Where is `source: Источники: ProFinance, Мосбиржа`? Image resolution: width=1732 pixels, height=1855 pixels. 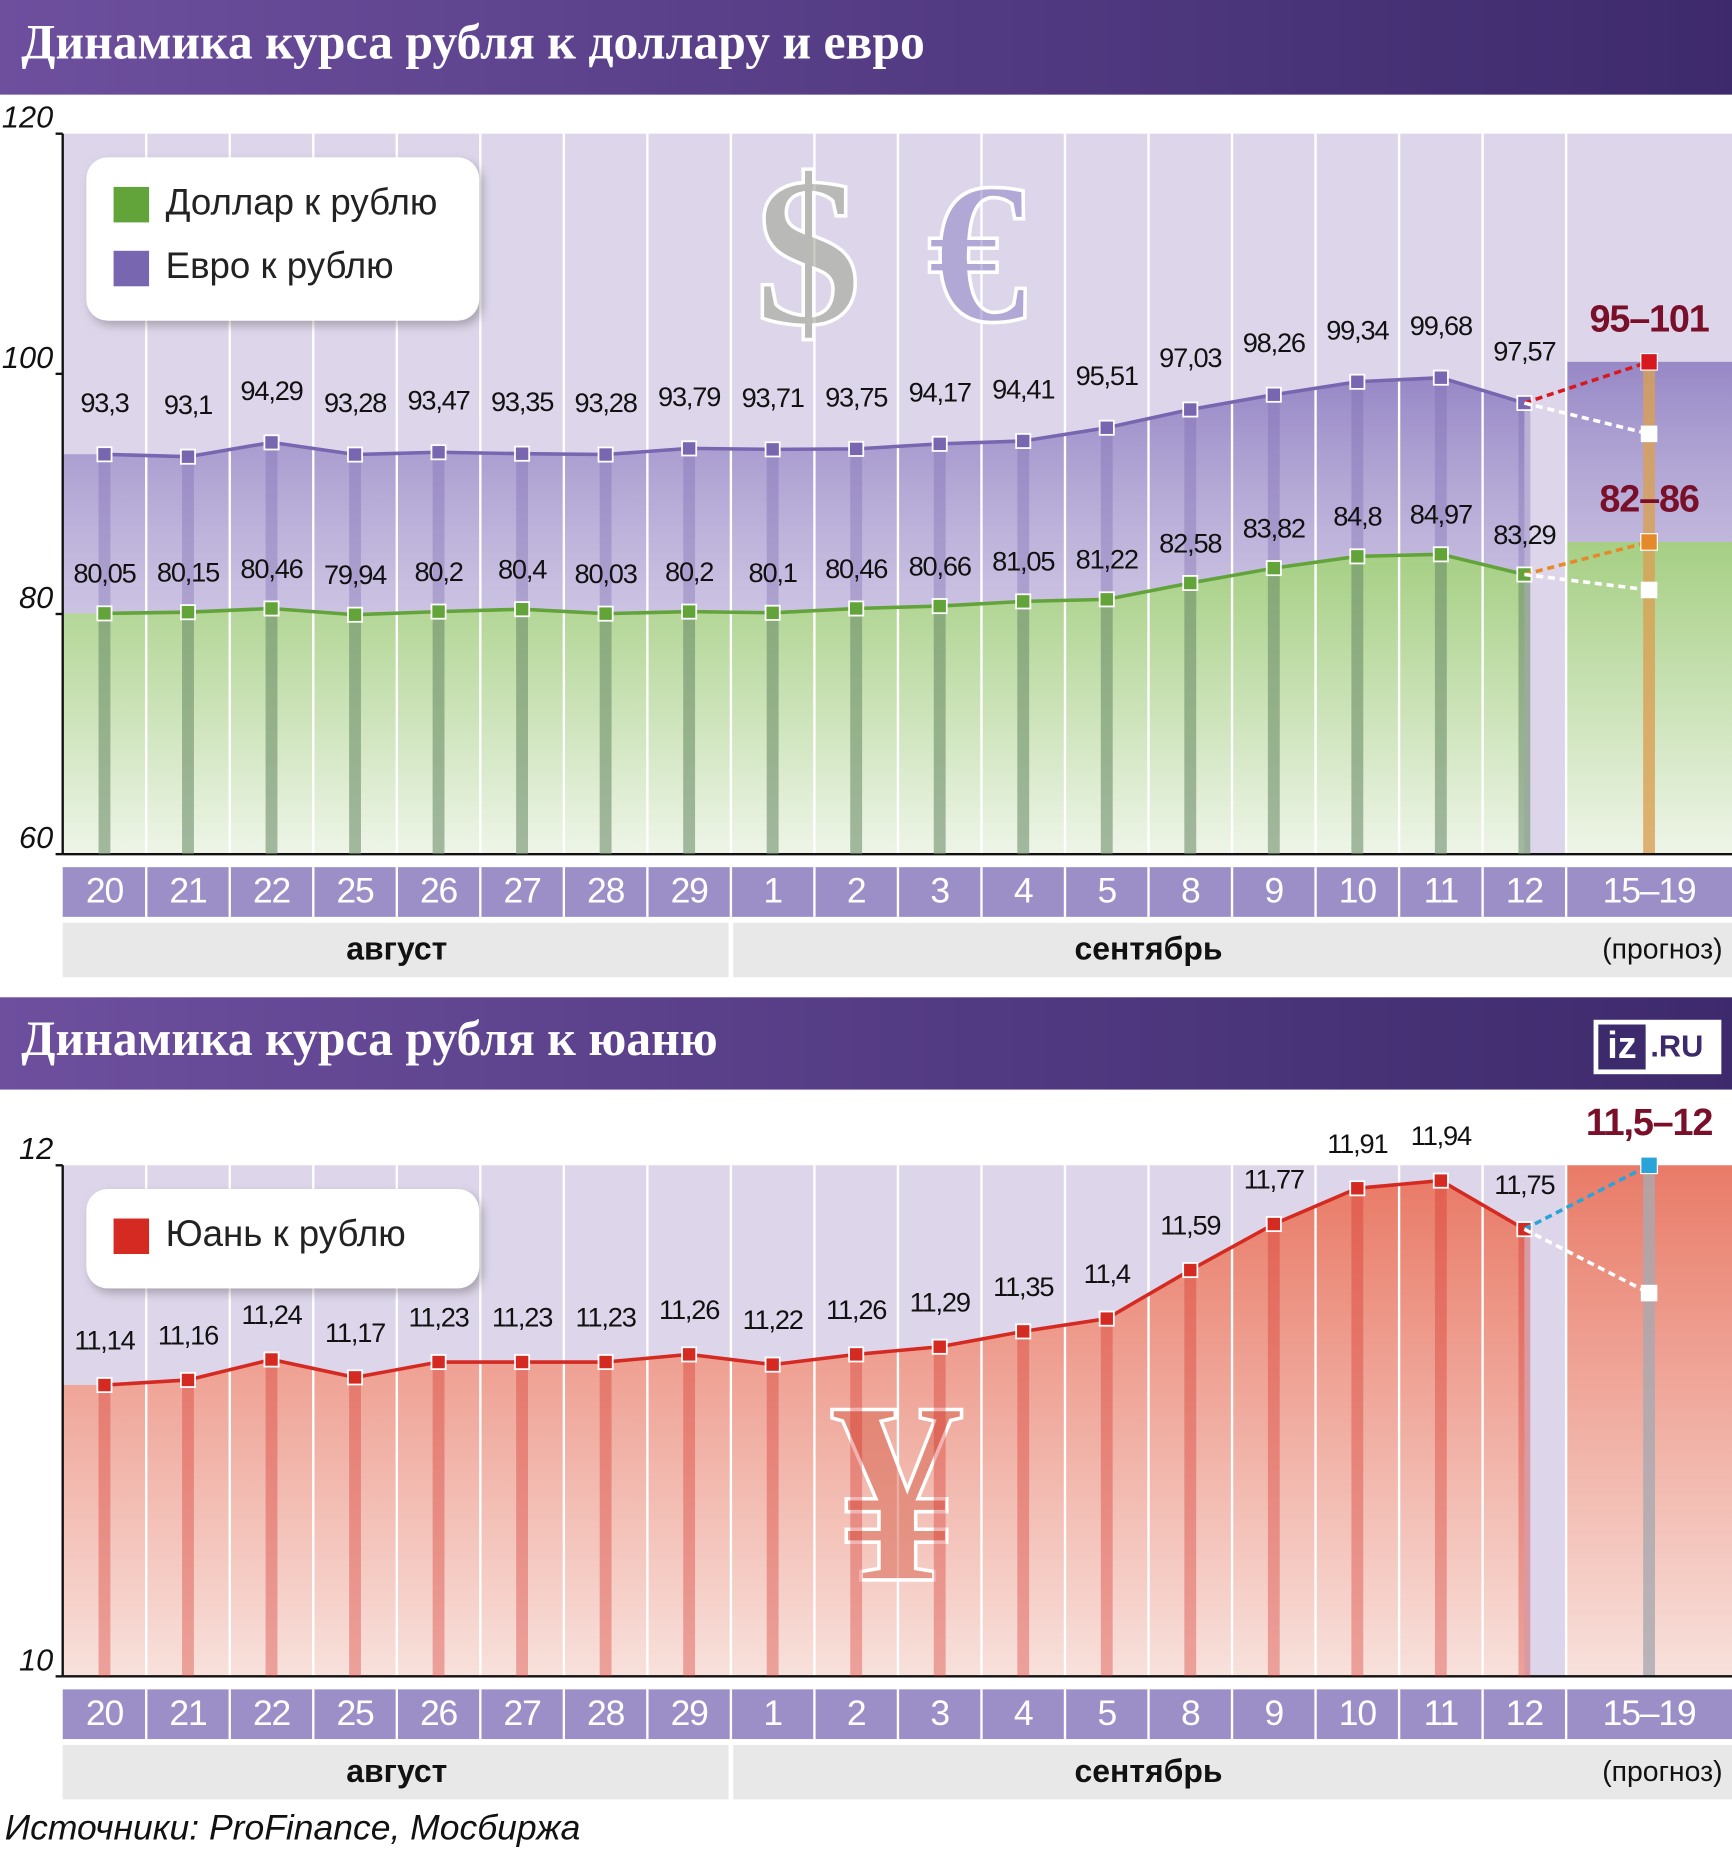
source: Источники: ProFinance, Мосбиржа is located at coordinates (293, 1828).